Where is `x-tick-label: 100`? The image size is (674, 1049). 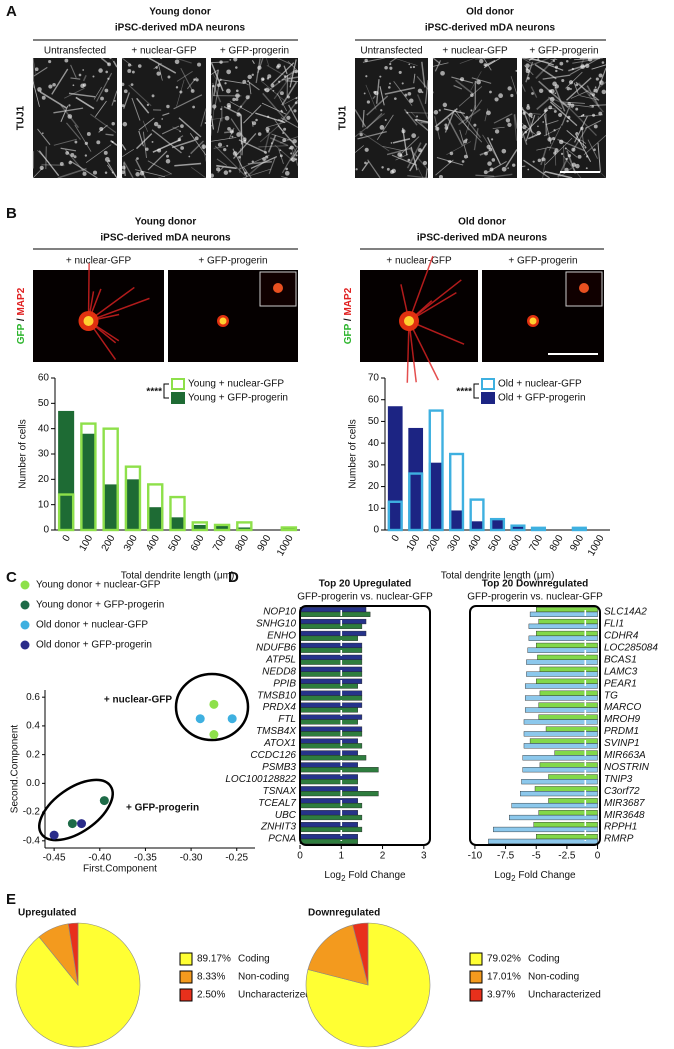 x-tick-label: 100 is located at coordinates (86, 543).